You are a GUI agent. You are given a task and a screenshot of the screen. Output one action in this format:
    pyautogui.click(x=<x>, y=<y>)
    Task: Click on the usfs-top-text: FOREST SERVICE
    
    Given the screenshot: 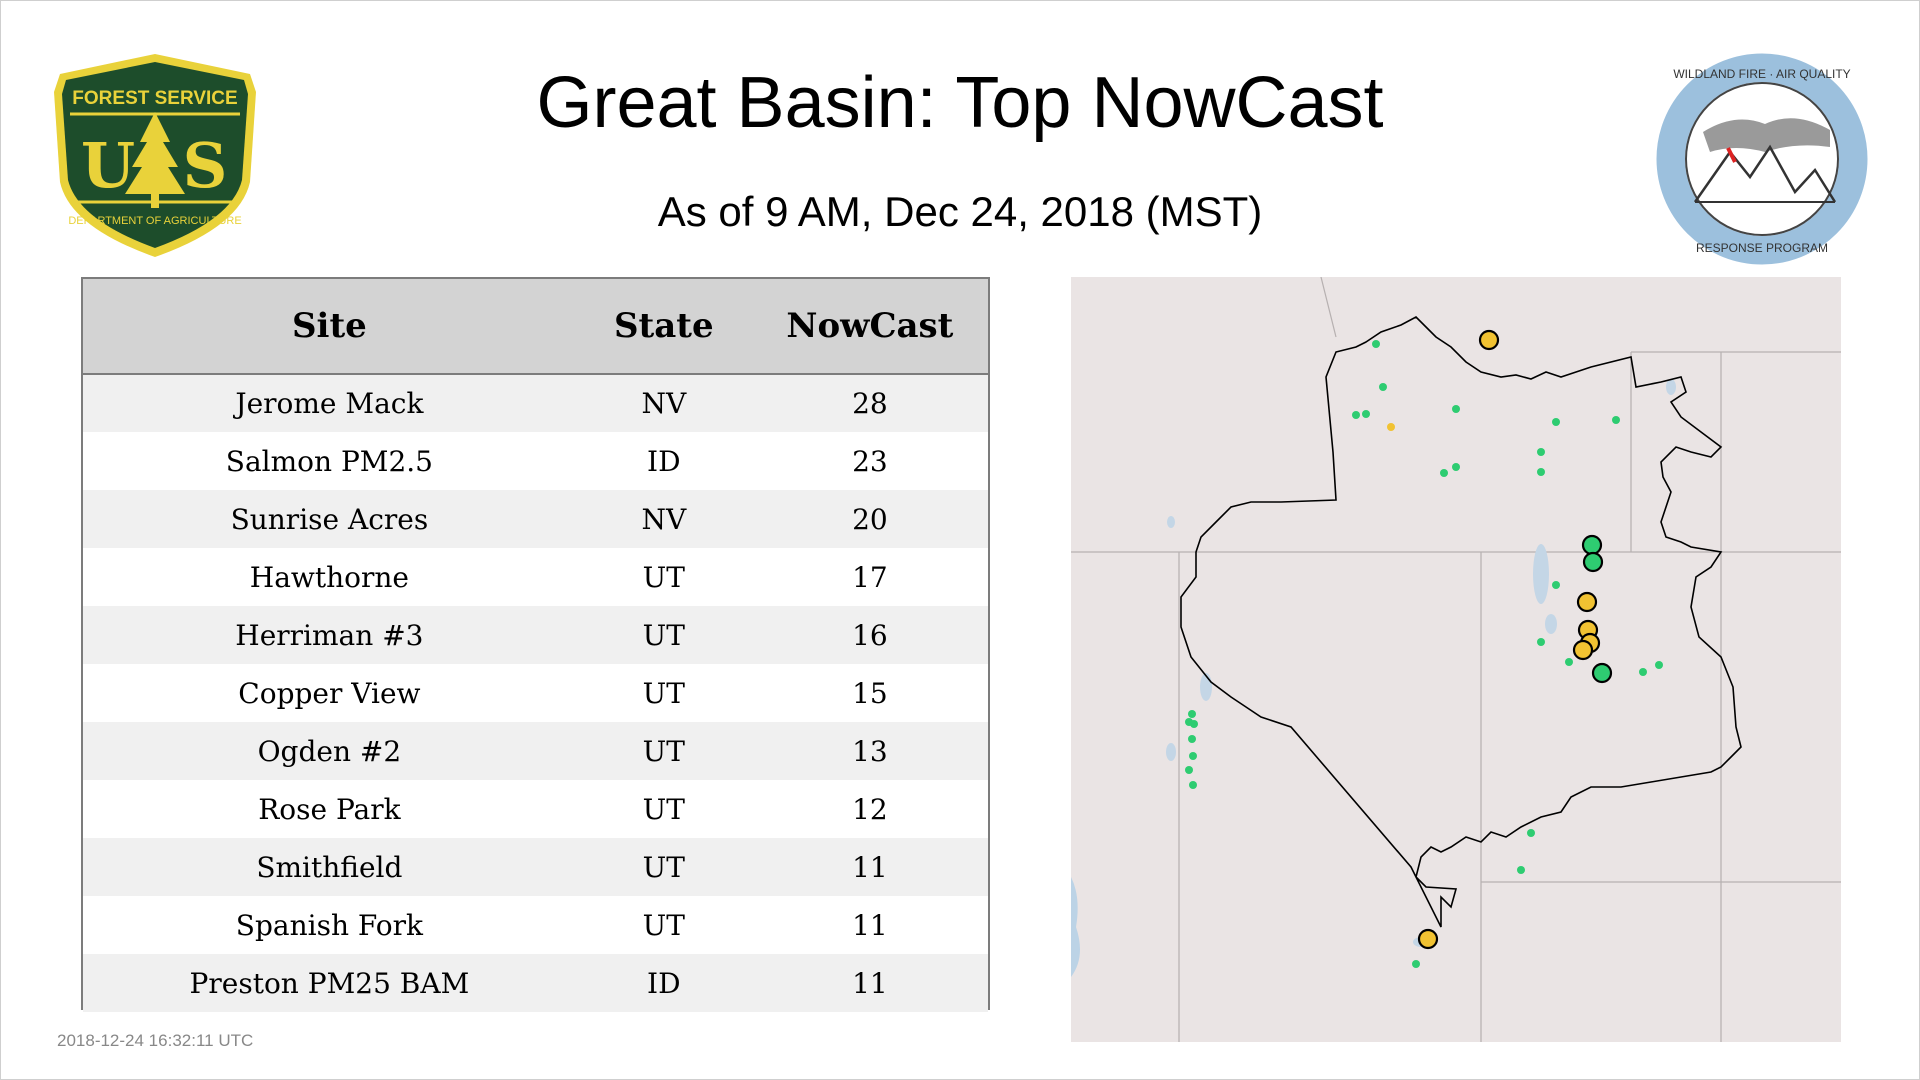 What is the action you would take?
    pyautogui.click(x=154, y=98)
    